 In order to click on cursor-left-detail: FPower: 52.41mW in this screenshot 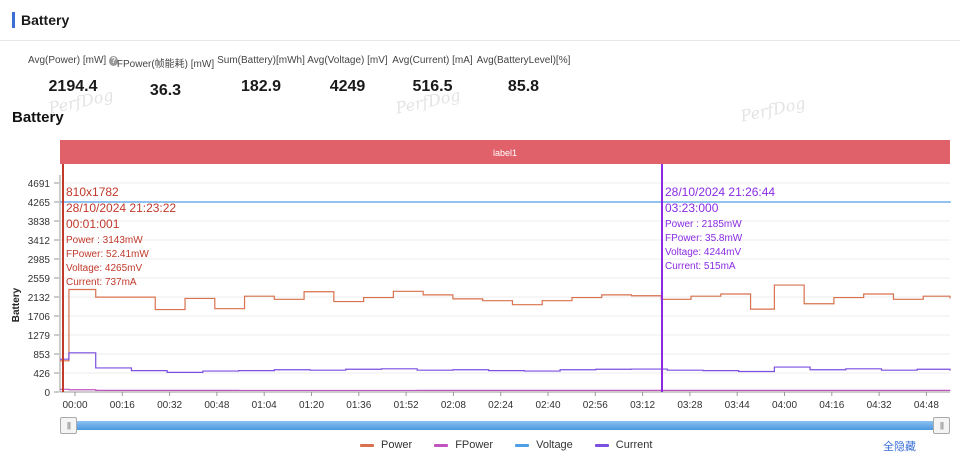, I will do `click(107, 254)`.